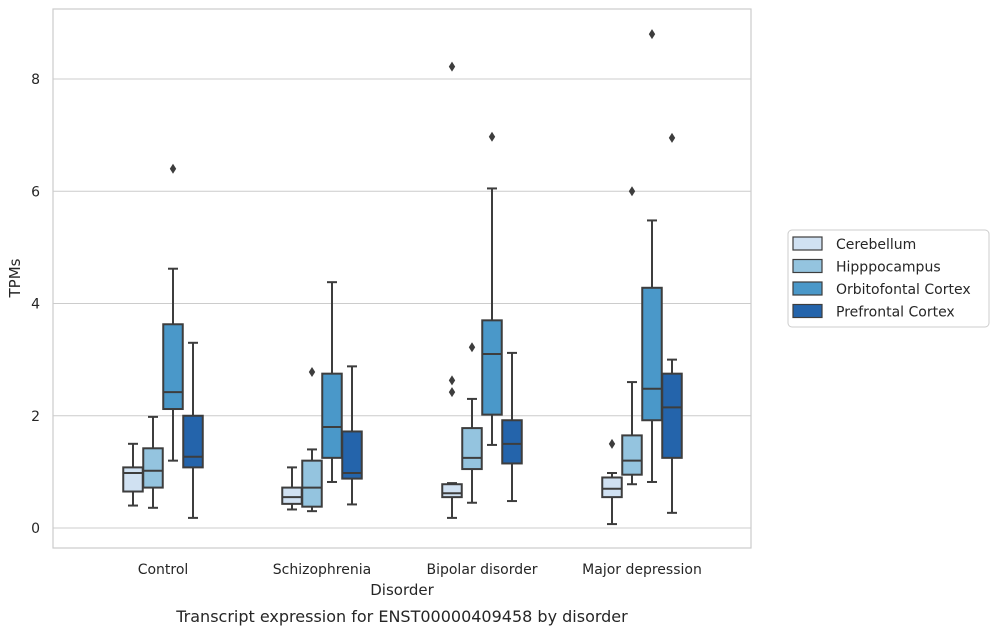  I want to click on x-tick-label: Bipolar disorder, so click(481, 570).